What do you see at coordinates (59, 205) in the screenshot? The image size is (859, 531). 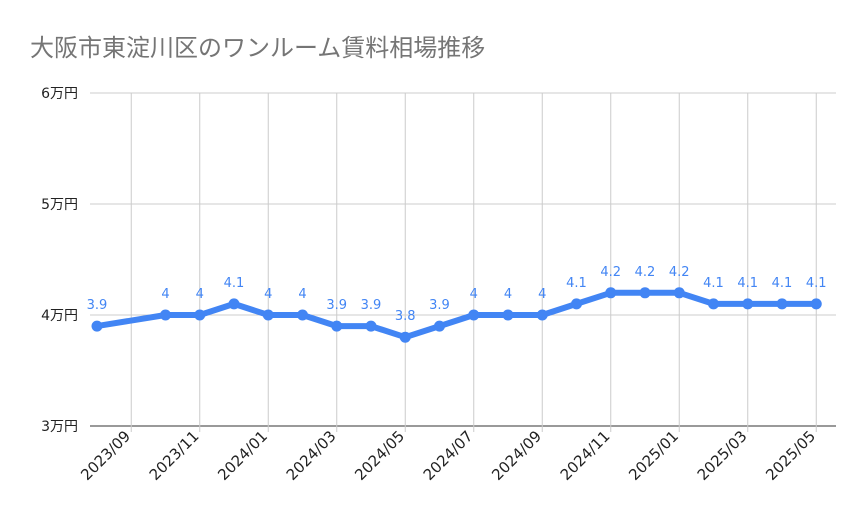 I see `y-tick-label: 5万円` at bounding box center [59, 205].